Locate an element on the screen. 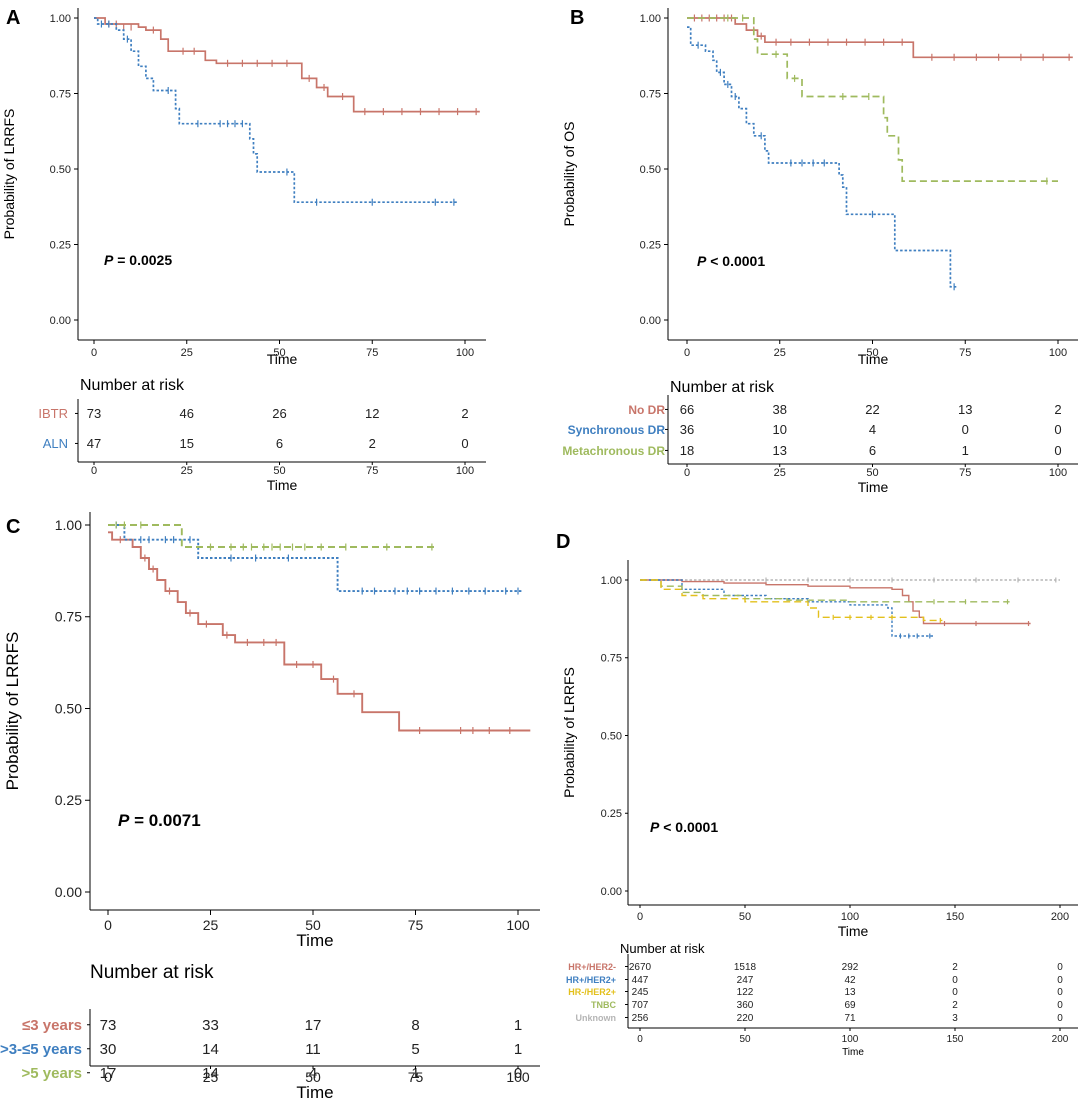 The width and height of the screenshot is (1080, 1105). panel-letter-d: D is located at coordinates (563, 542).